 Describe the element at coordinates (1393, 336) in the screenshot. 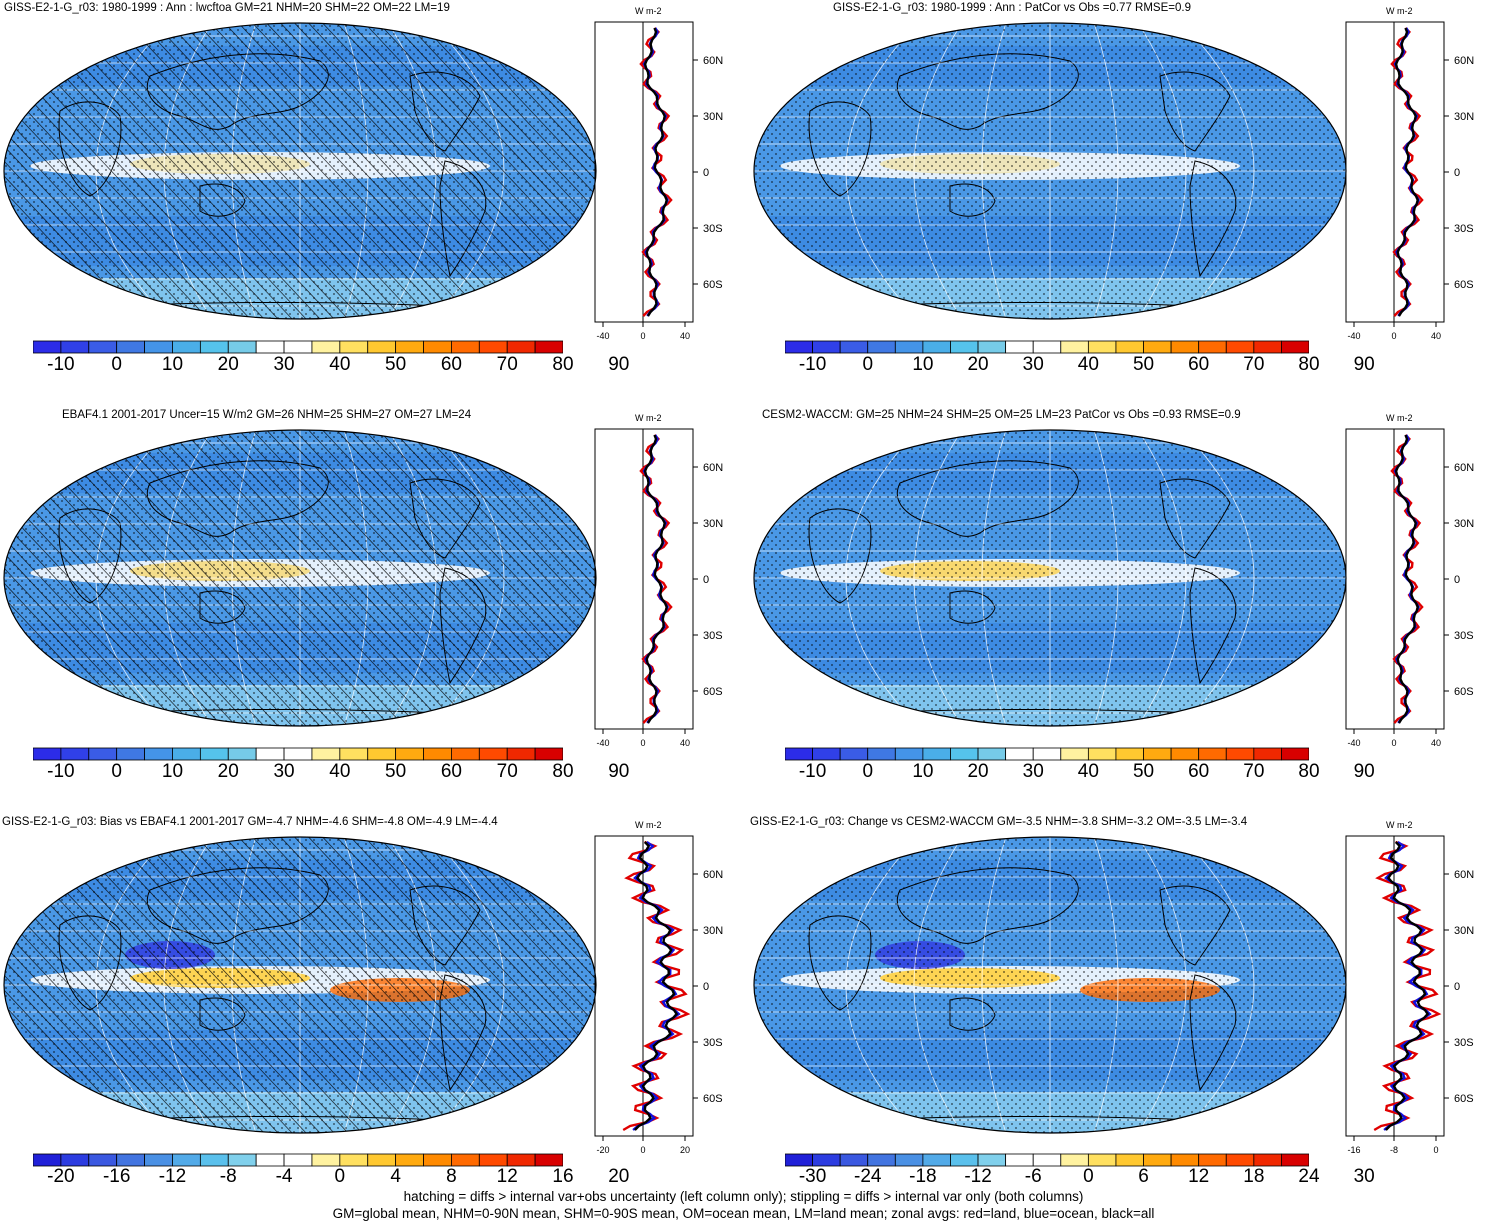

I see `x-tick-label: 0` at that location.